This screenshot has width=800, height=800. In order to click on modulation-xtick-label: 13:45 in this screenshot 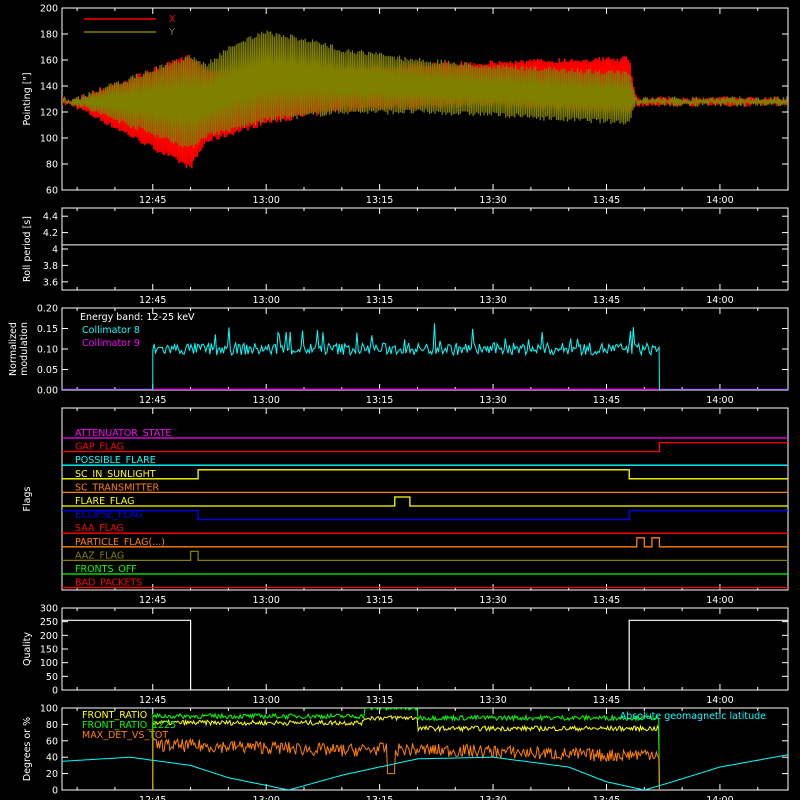, I will do `click(606, 400)`.